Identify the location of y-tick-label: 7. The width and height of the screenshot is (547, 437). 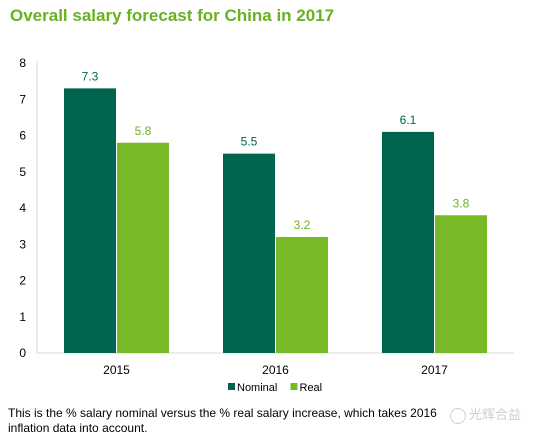
(22, 99).